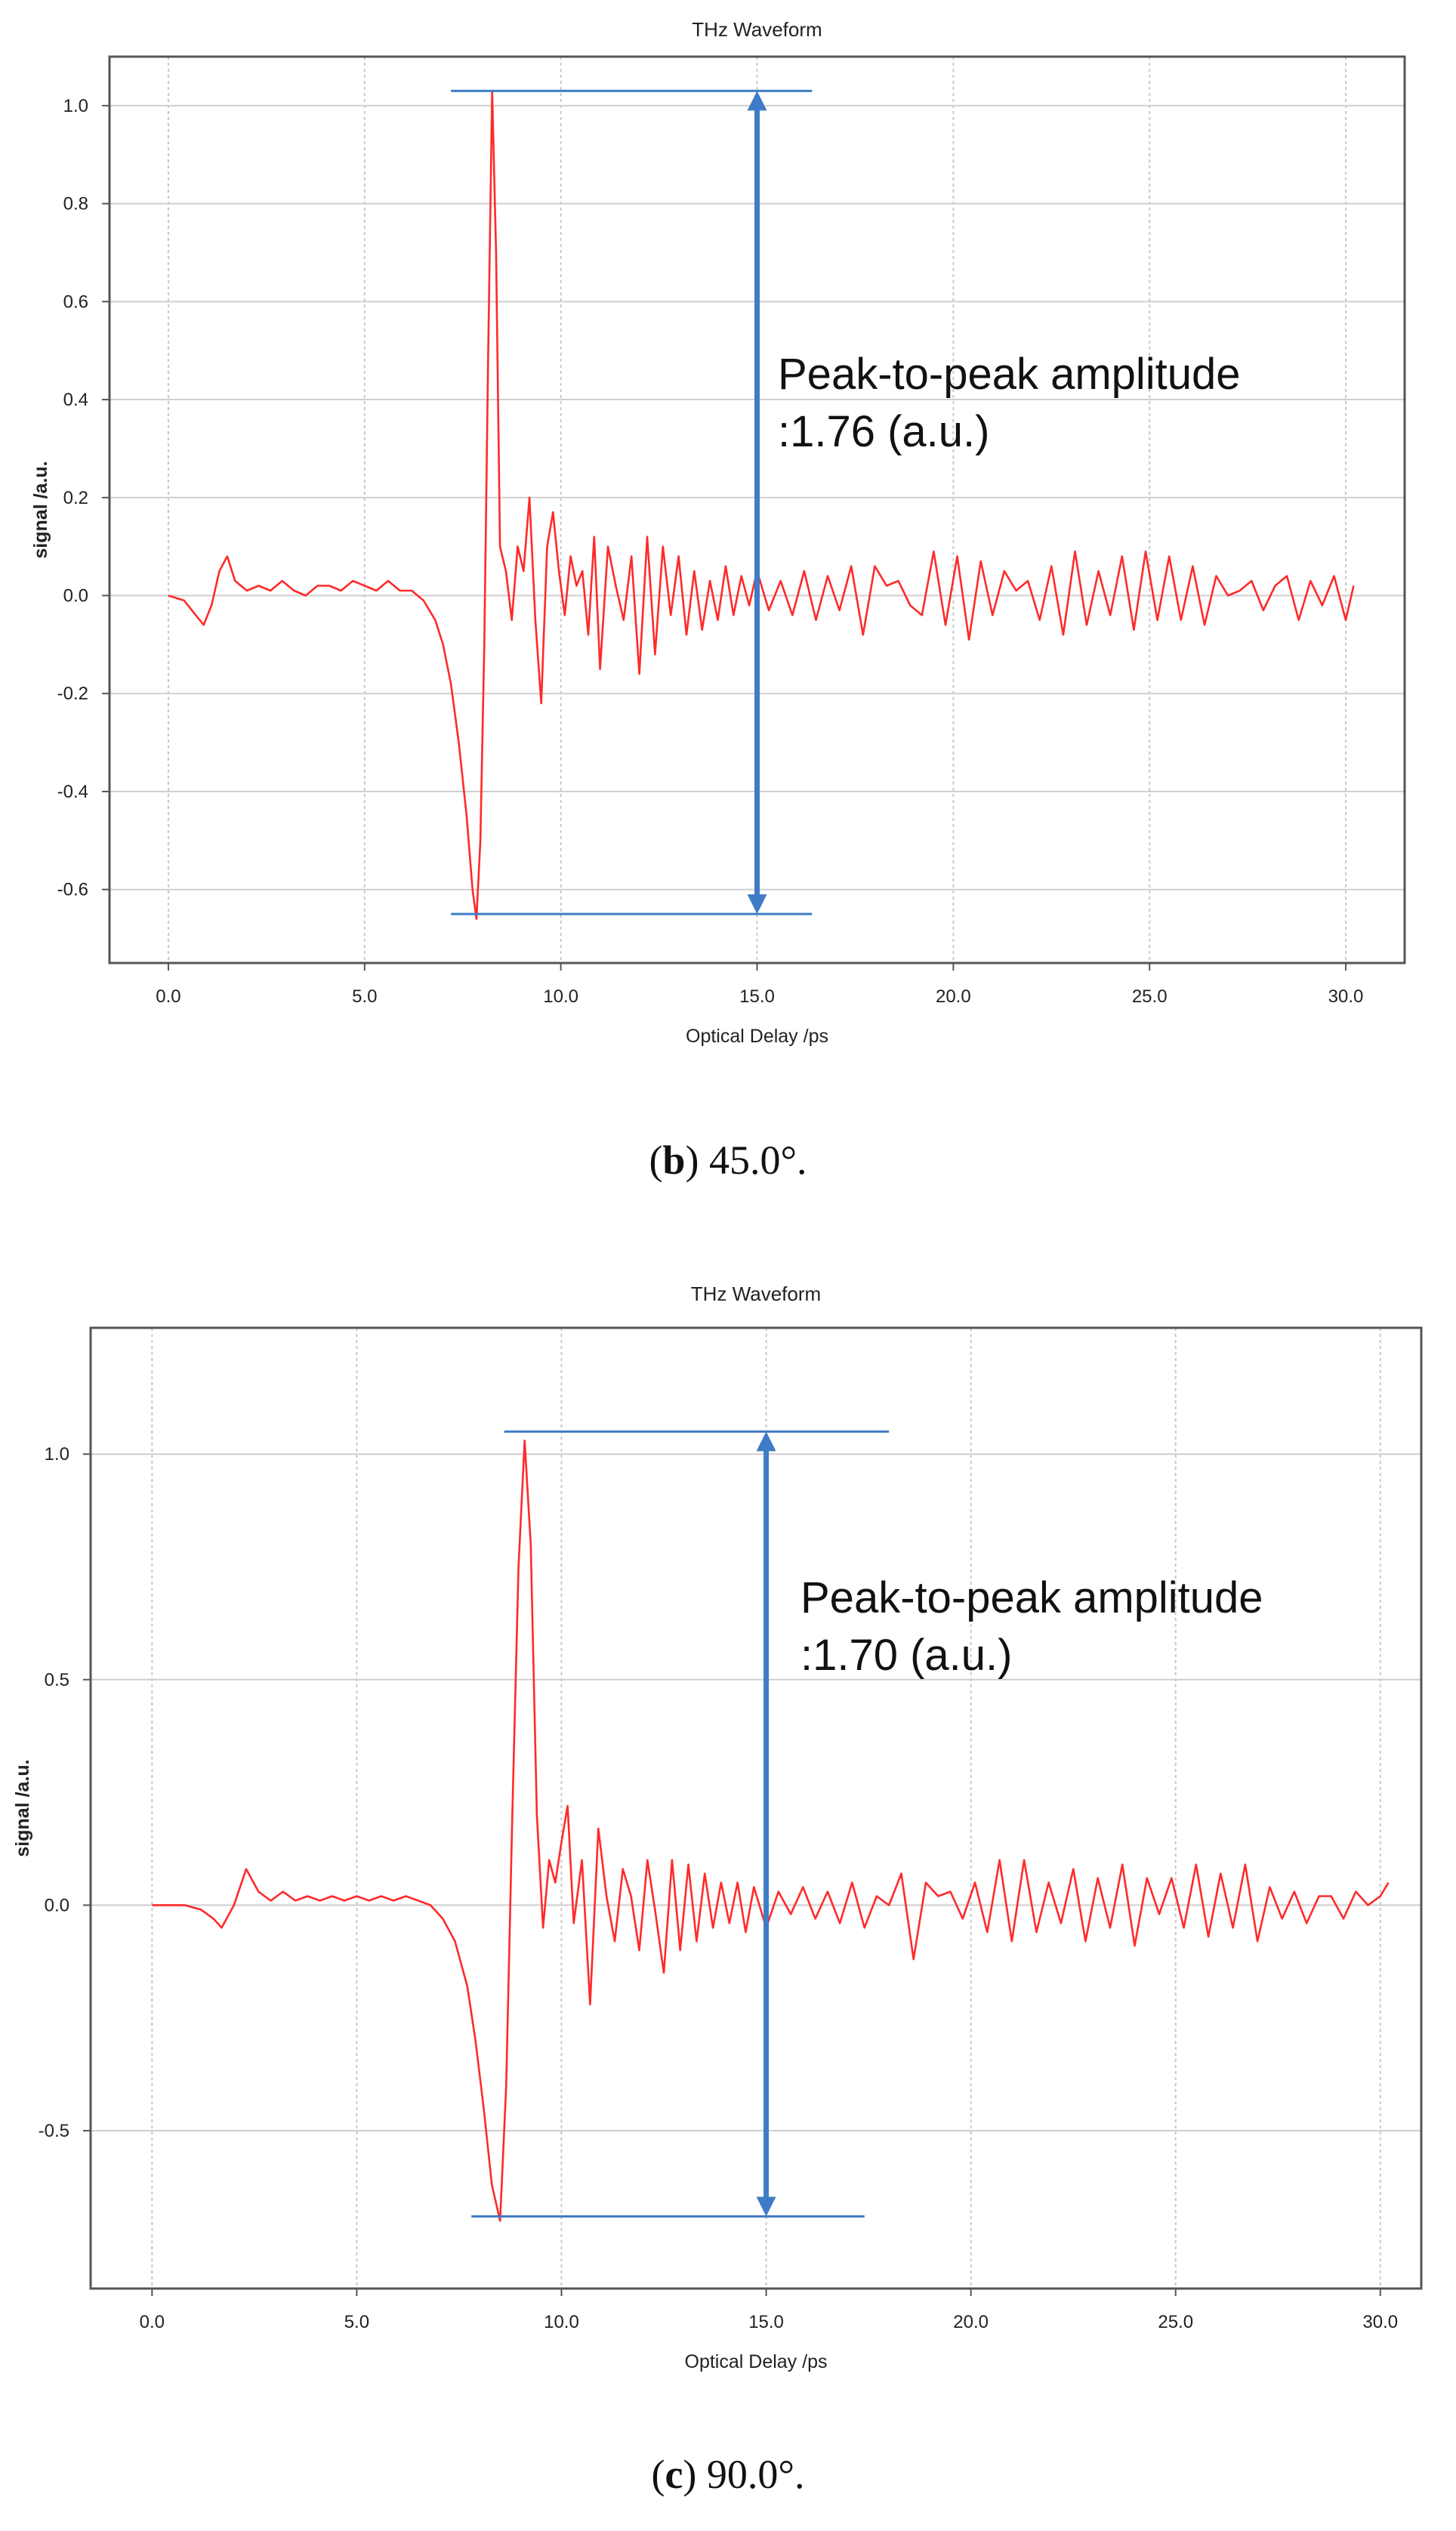 This screenshot has width=1456, height=2531. Describe the element at coordinates (757, 101) in the screenshot. I see `chart0-amplitude-arrow-head-up` at that location.